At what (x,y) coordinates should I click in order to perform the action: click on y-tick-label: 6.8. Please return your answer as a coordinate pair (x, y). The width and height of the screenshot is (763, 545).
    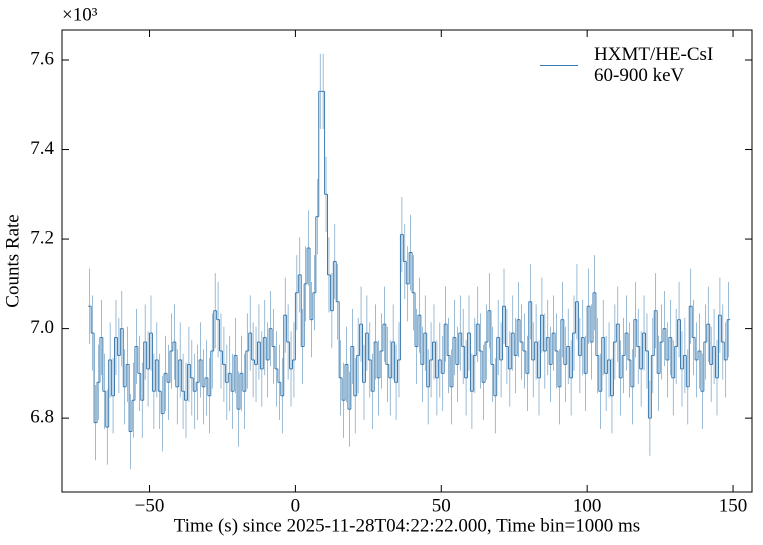
    Looking at the image, I should click on (42, 416).